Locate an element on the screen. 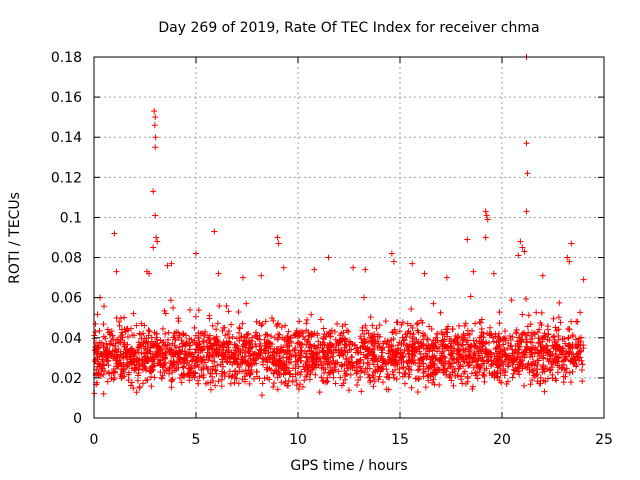 Image resolution: width=640 pixels, height=480 pixels. y-tick-label: 0.16 is located at coordinates (66, 98).